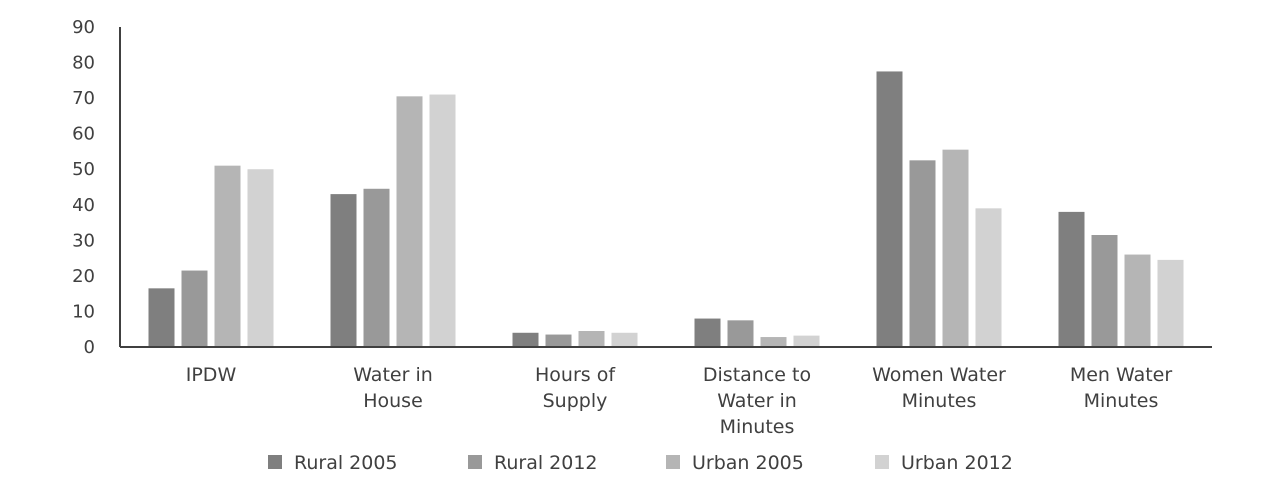 The height and width of the screenshot is (487, 1273). Describe the element at coordinates (96, 187) in the screenshot. I see `y-axis: 0 10 20 30 40 50 60 70 80 90` at that location.